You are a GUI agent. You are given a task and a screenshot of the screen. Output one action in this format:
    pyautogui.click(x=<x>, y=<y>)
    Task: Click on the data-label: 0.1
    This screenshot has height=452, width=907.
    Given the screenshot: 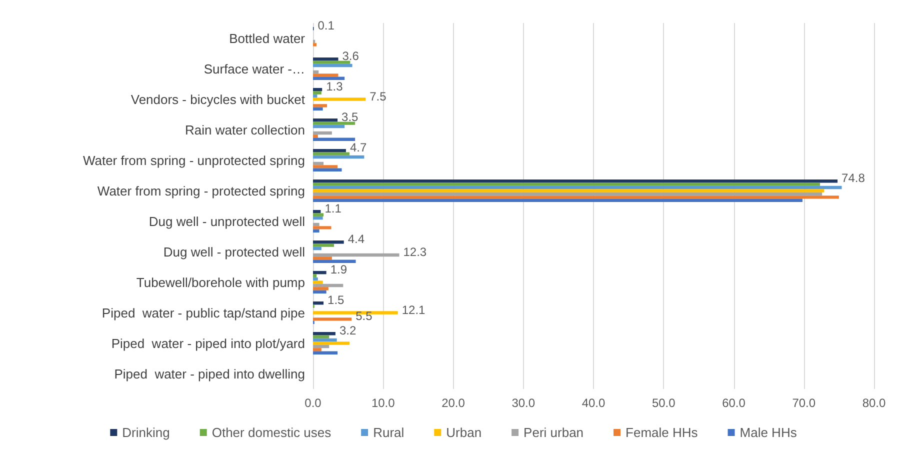 What is the action you would take?
    pyautogui.click(x=326, y=25)
    